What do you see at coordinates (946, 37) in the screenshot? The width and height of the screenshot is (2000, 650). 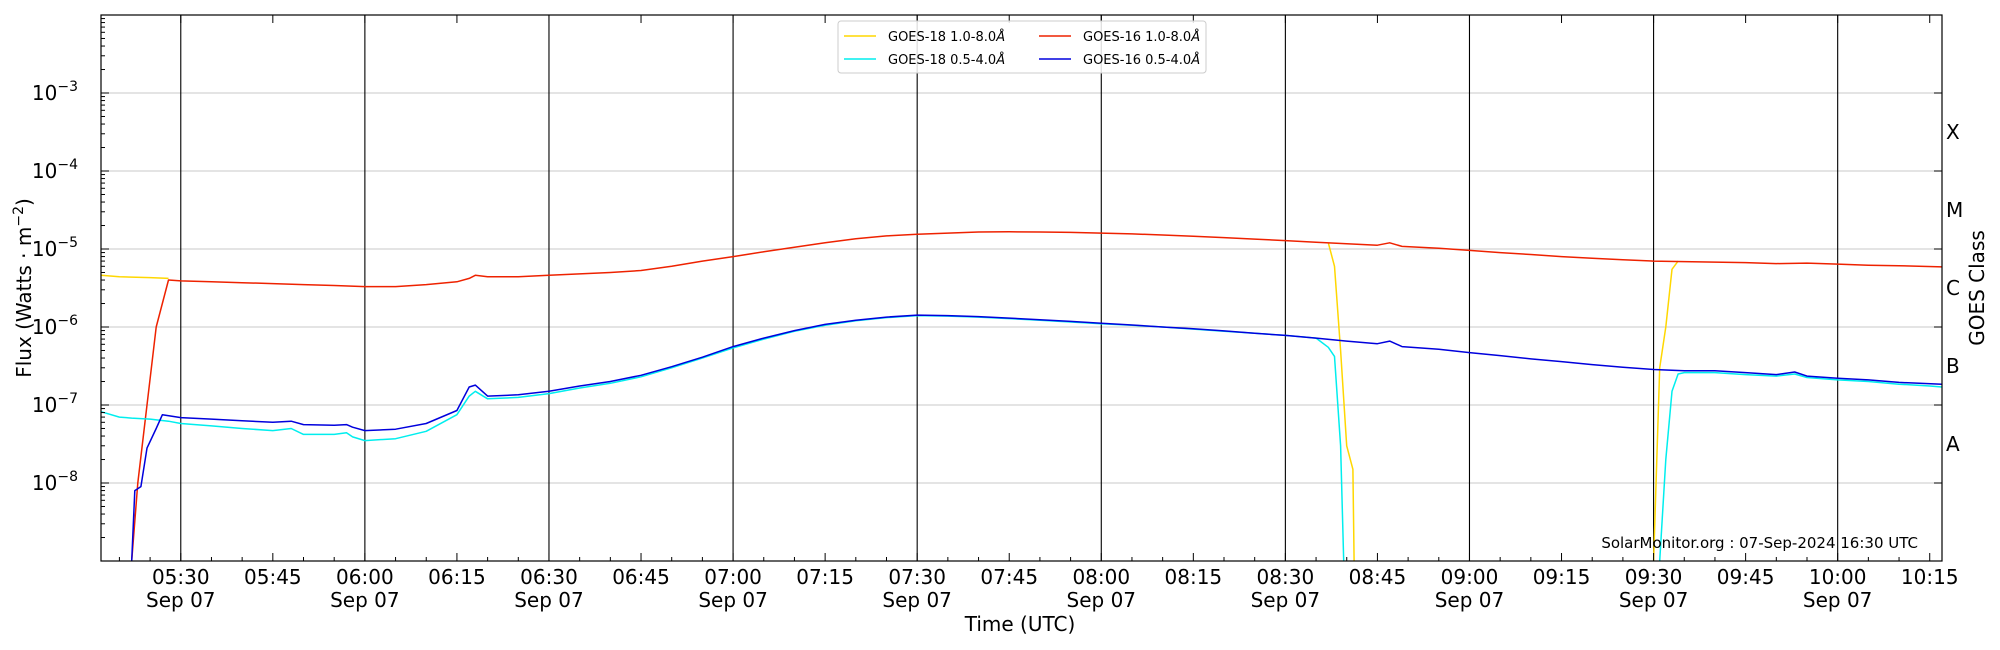 I see `legend-label: GOES-18 1.0-8.0Å` at bounding box center [946, 37].